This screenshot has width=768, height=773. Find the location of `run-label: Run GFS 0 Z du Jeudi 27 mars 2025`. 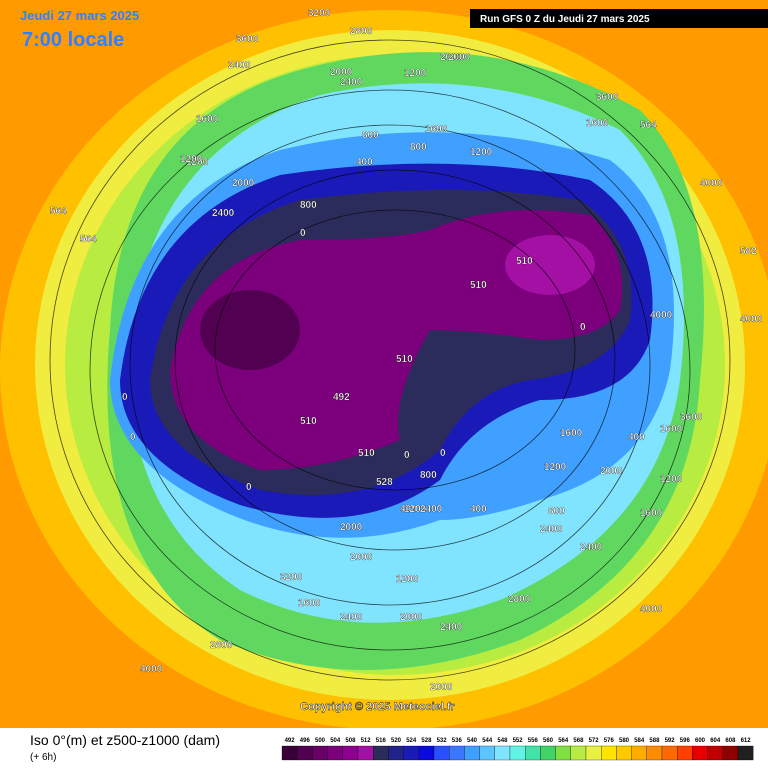

run-label: Run GFS 0 Z du Jeudi 27 mars 2025 is located at coordinates (565, 19).